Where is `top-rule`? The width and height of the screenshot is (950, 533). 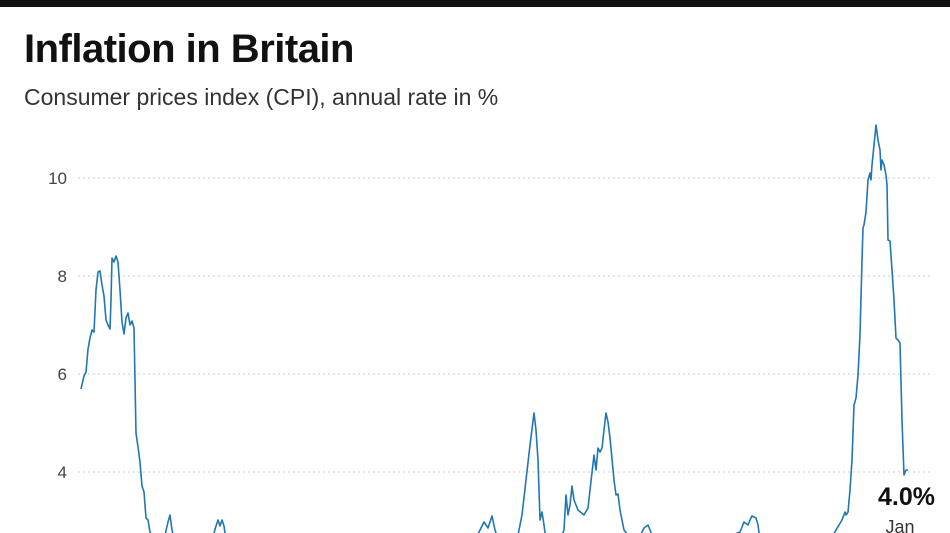
top-rule is located at coordinates (475, 3).